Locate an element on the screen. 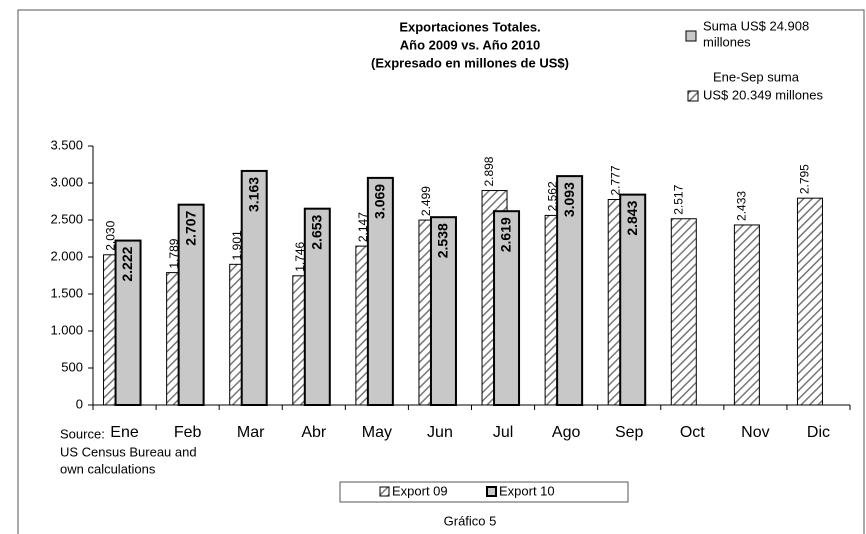 The image size is (866, 534). data-label: 3.163 is located at coordinates (253, 194).